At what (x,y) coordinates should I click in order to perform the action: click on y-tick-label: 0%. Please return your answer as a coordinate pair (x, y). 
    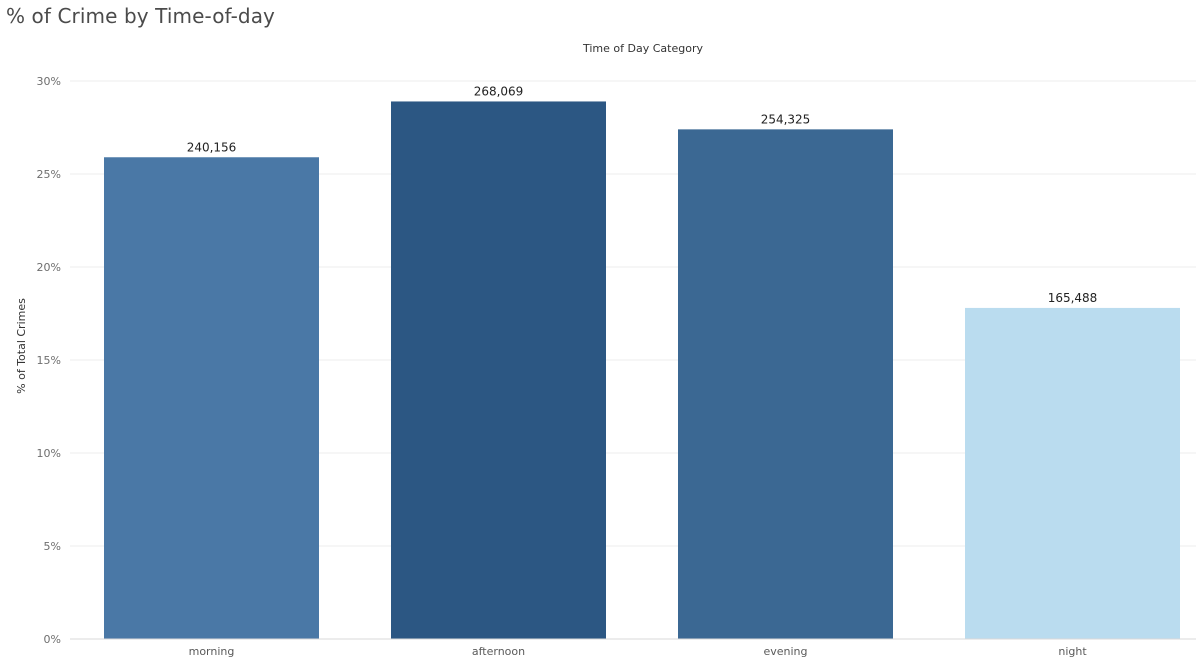
    Looking at the image, I should click on (52, 639).